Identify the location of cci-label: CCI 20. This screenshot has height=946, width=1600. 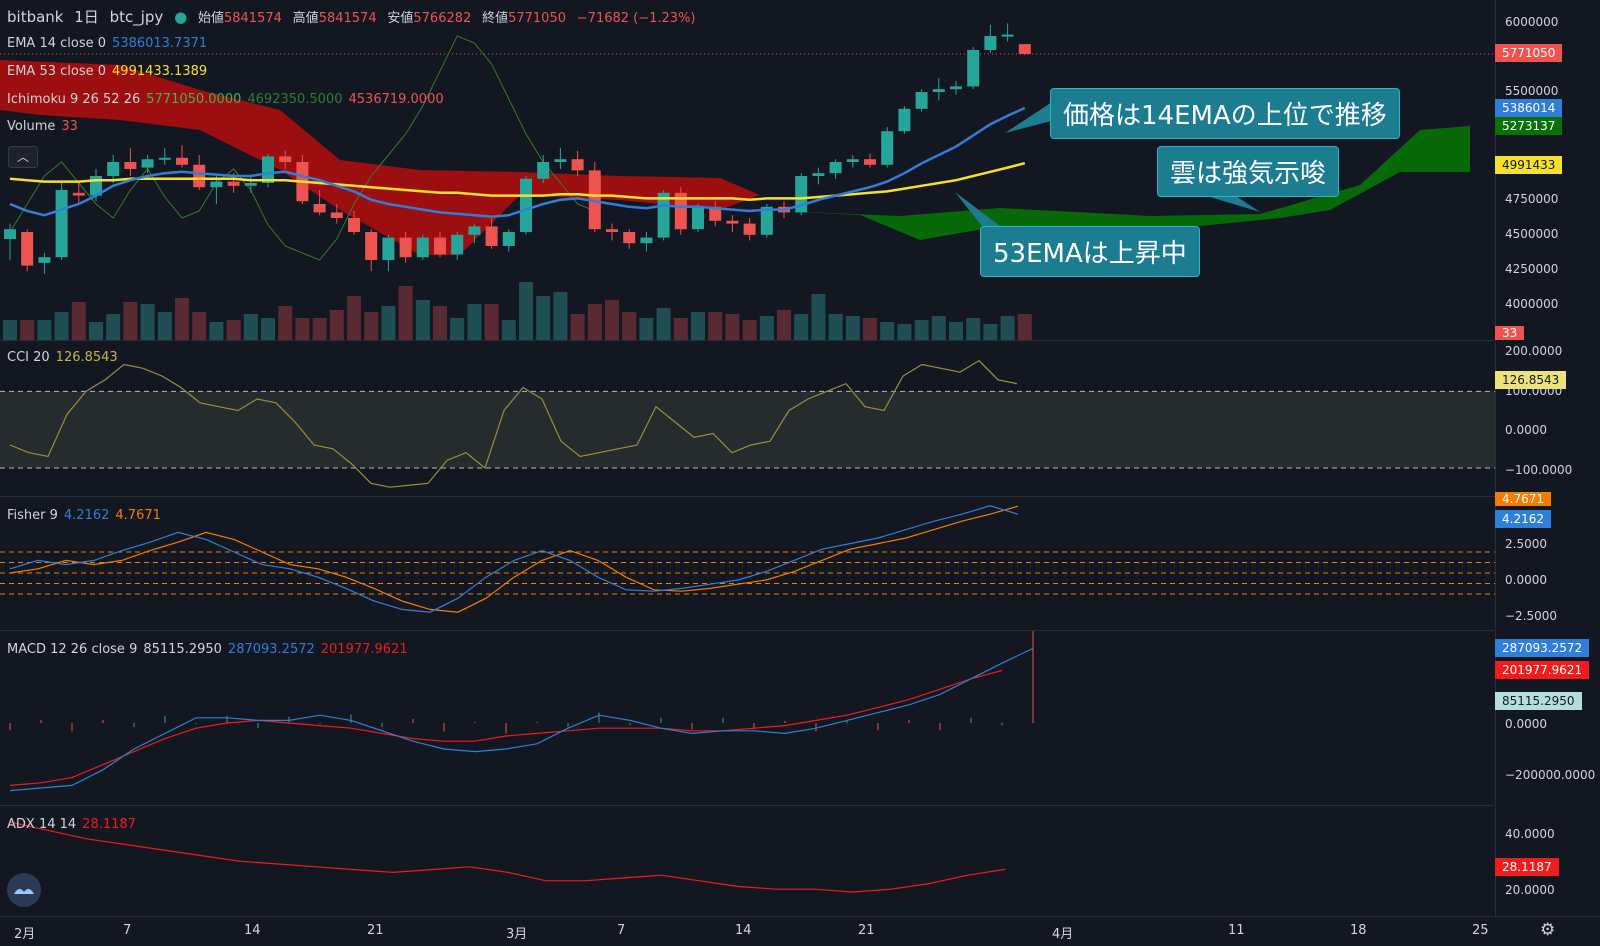
(28, 357).